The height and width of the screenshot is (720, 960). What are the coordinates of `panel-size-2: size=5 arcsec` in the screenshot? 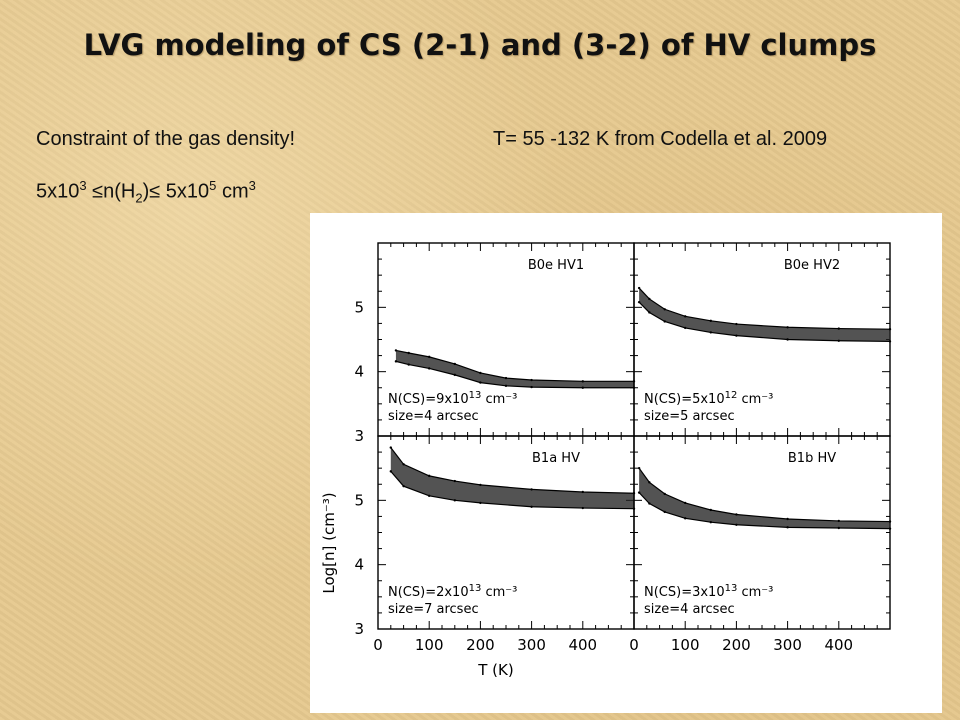 It's located at (689, 416).